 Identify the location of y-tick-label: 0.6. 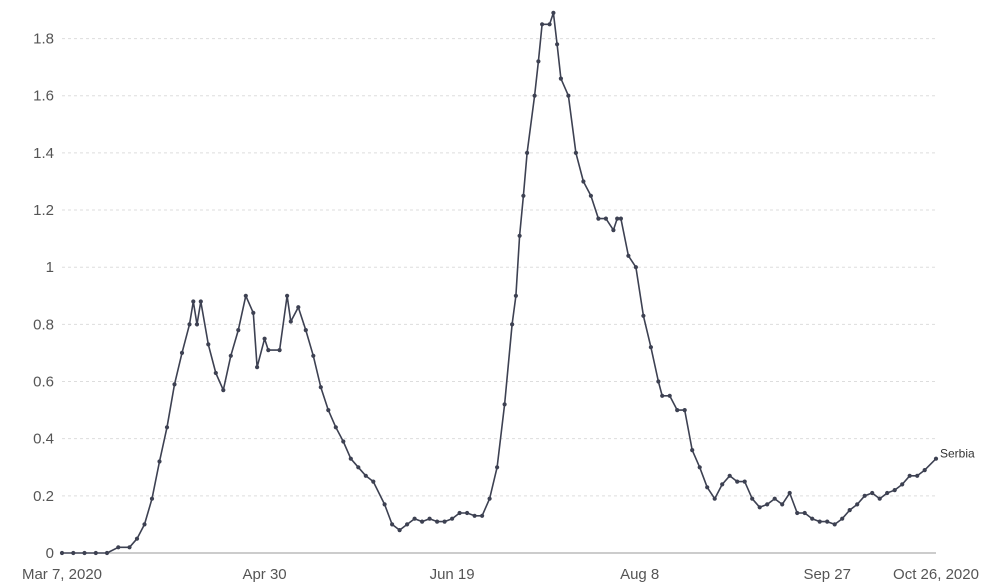
(43, 382).